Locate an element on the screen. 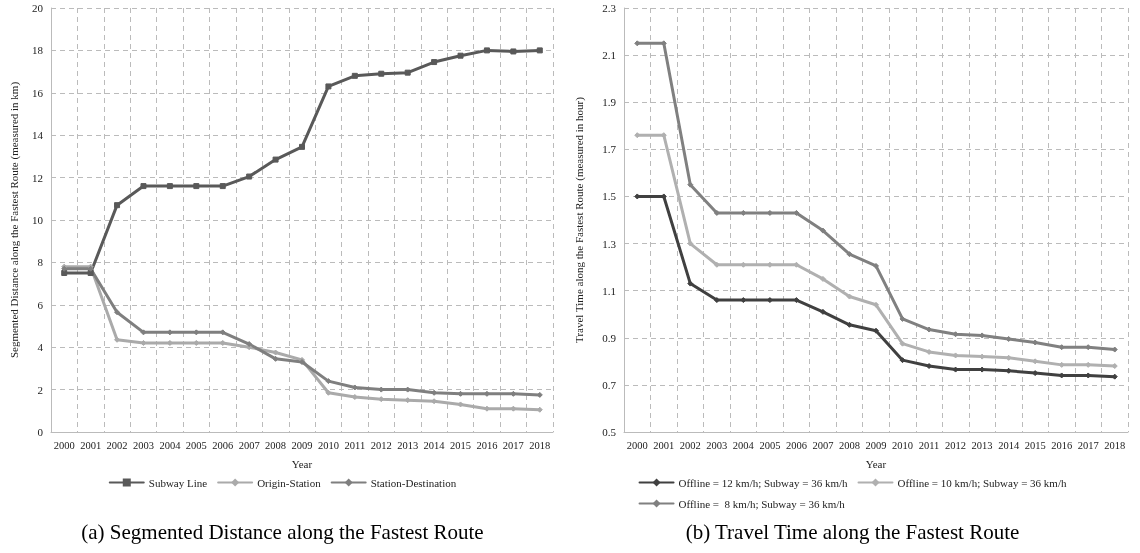  y-tick-label: 0.9 is located at coordinates (609, 337).